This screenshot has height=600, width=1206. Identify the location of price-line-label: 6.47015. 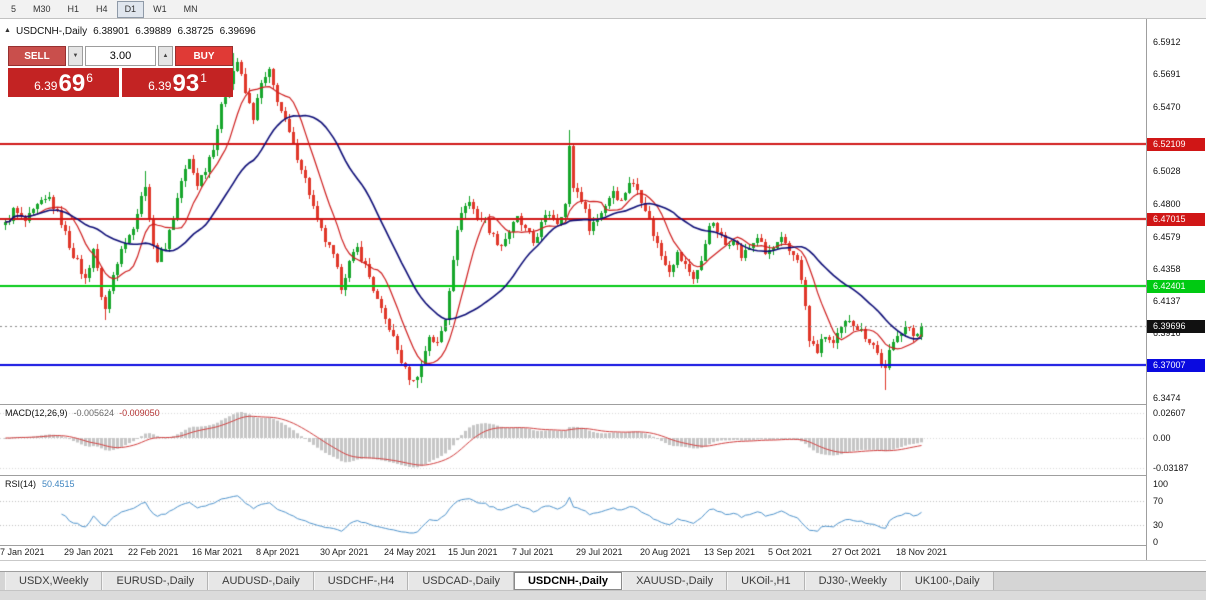
(1176, 219).